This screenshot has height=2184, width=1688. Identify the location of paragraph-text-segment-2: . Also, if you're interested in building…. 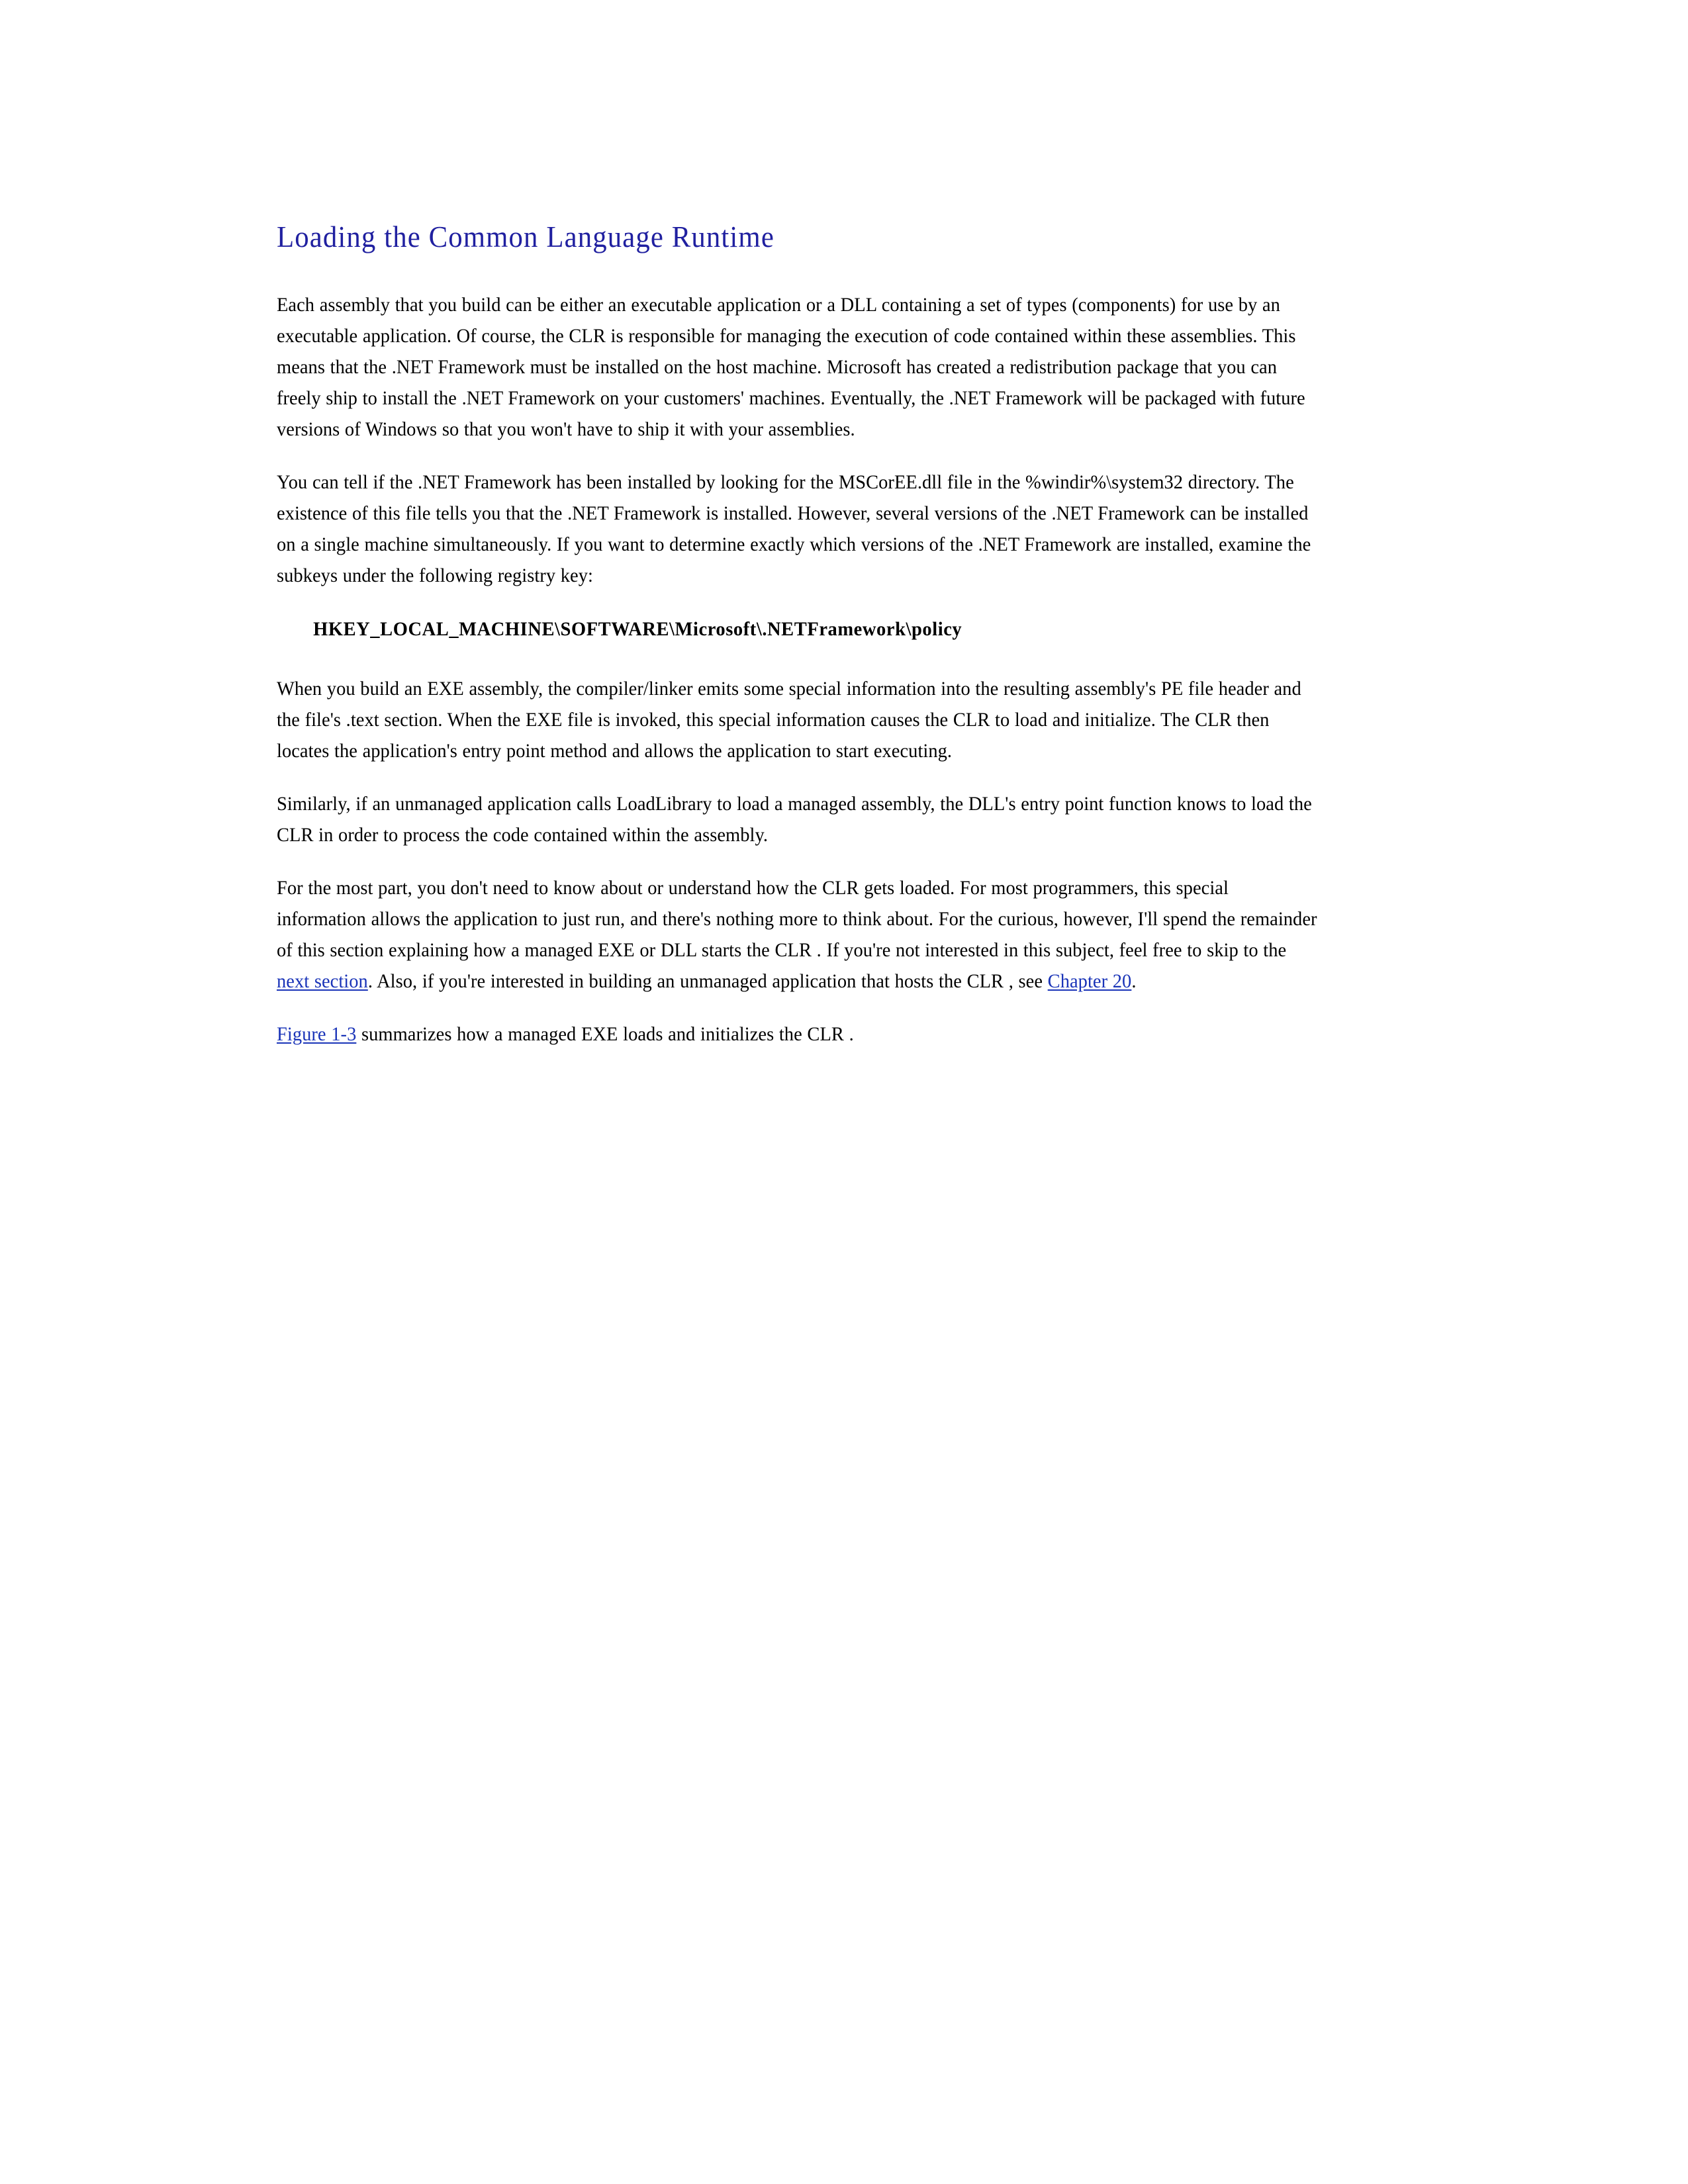
(707, 981).